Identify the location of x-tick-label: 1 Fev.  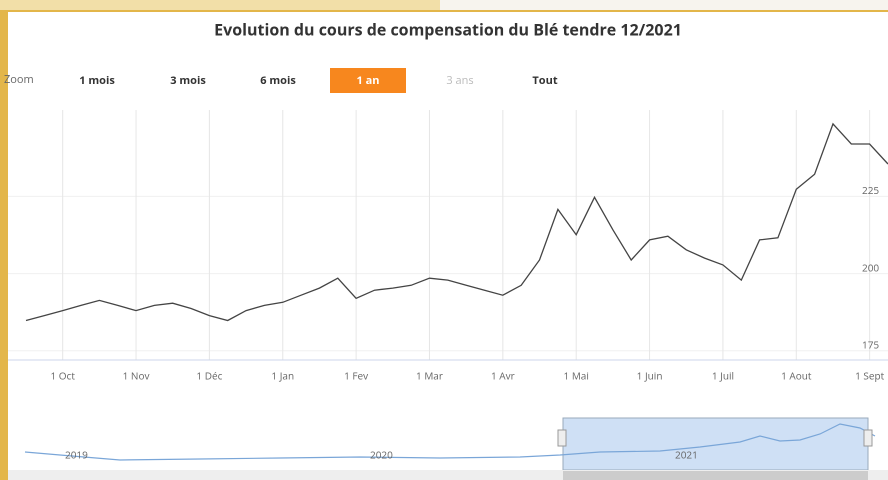
(356, 376).